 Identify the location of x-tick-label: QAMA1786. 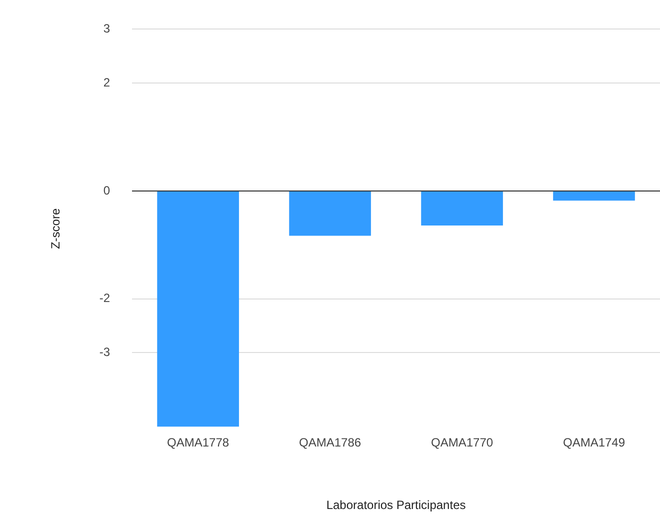
(330, 443).